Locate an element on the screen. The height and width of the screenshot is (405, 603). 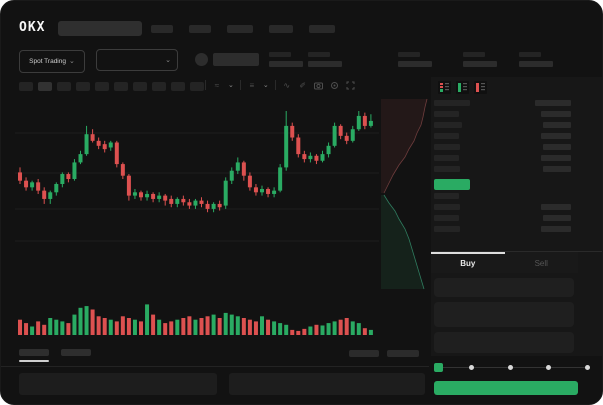
market-type-dropdown: Spot Trading ⌄ is located at coordinates (52, 61).